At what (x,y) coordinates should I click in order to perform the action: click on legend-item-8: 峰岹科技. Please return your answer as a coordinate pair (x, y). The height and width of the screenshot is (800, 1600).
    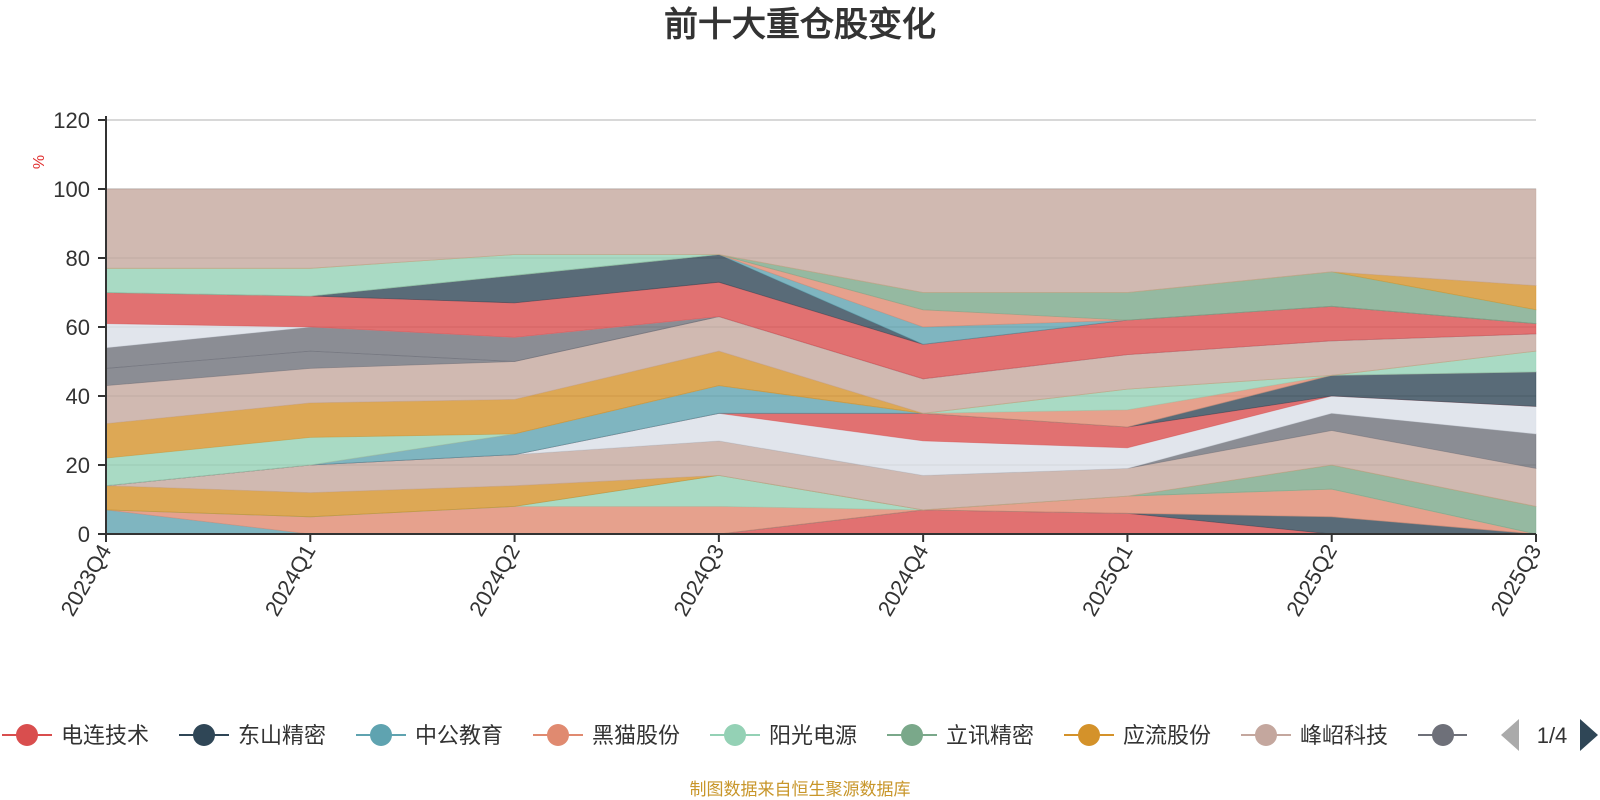
    Looking at the image, I should click on (1314, 735).